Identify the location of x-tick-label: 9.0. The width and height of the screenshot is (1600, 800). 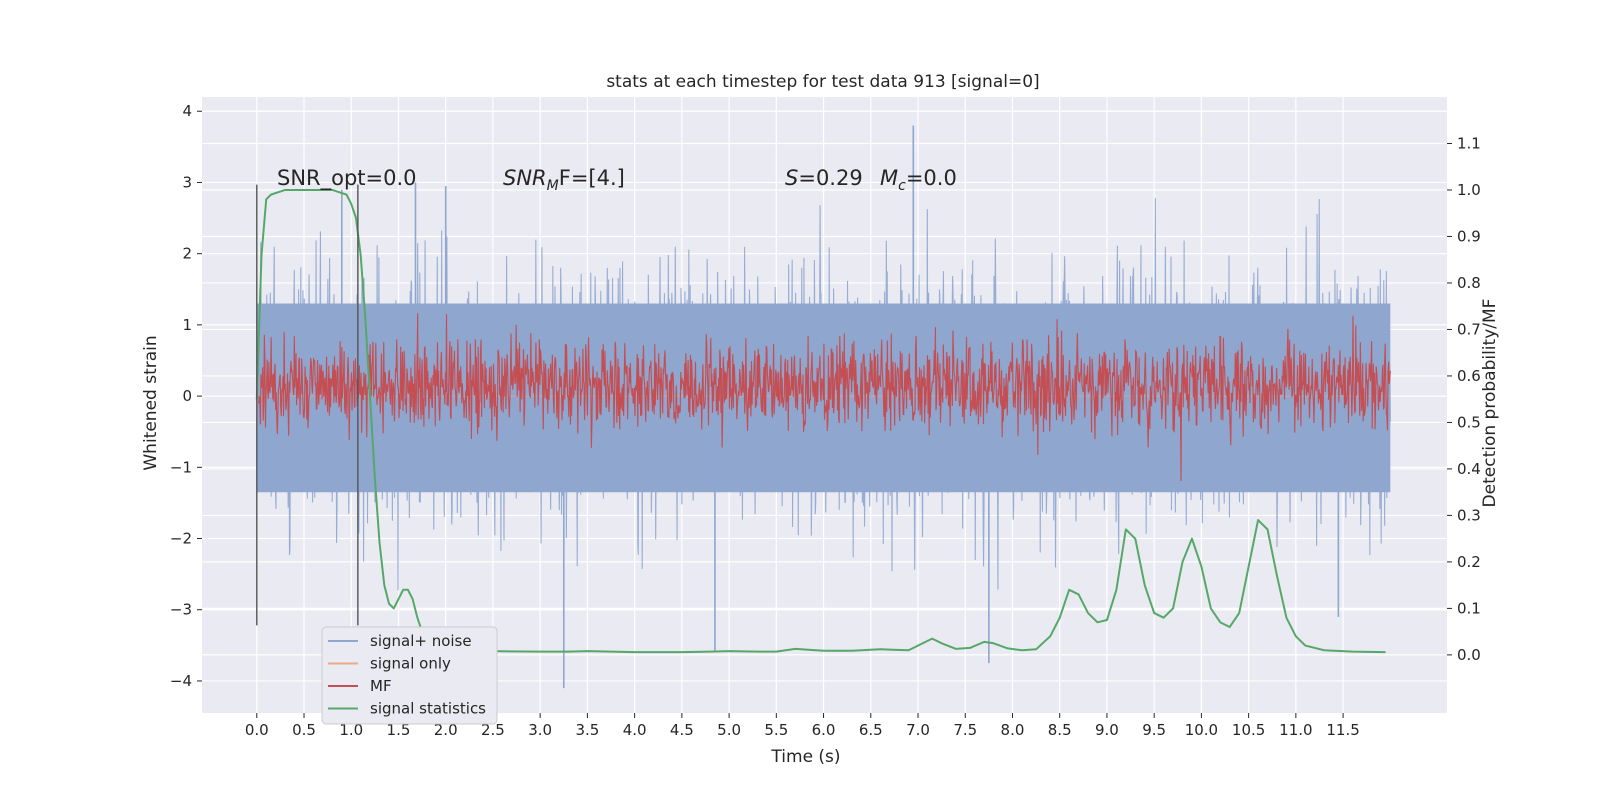
(1107, 730).